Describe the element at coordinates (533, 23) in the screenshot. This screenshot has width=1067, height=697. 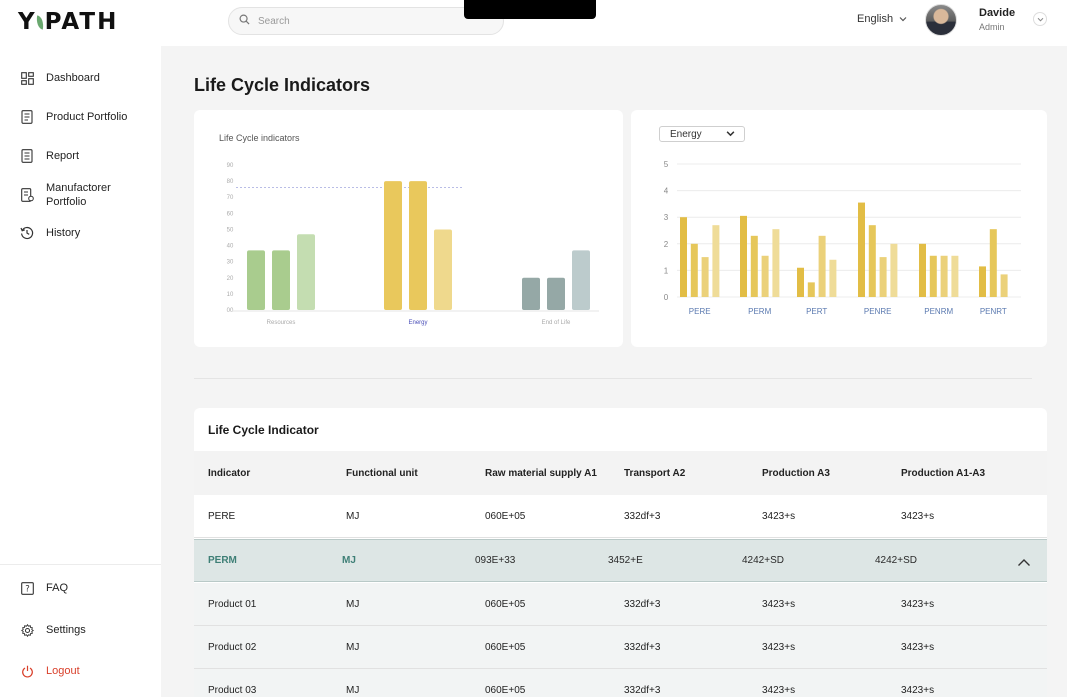
I see `top-bar: Y PATH English Davide Admin` at that location.